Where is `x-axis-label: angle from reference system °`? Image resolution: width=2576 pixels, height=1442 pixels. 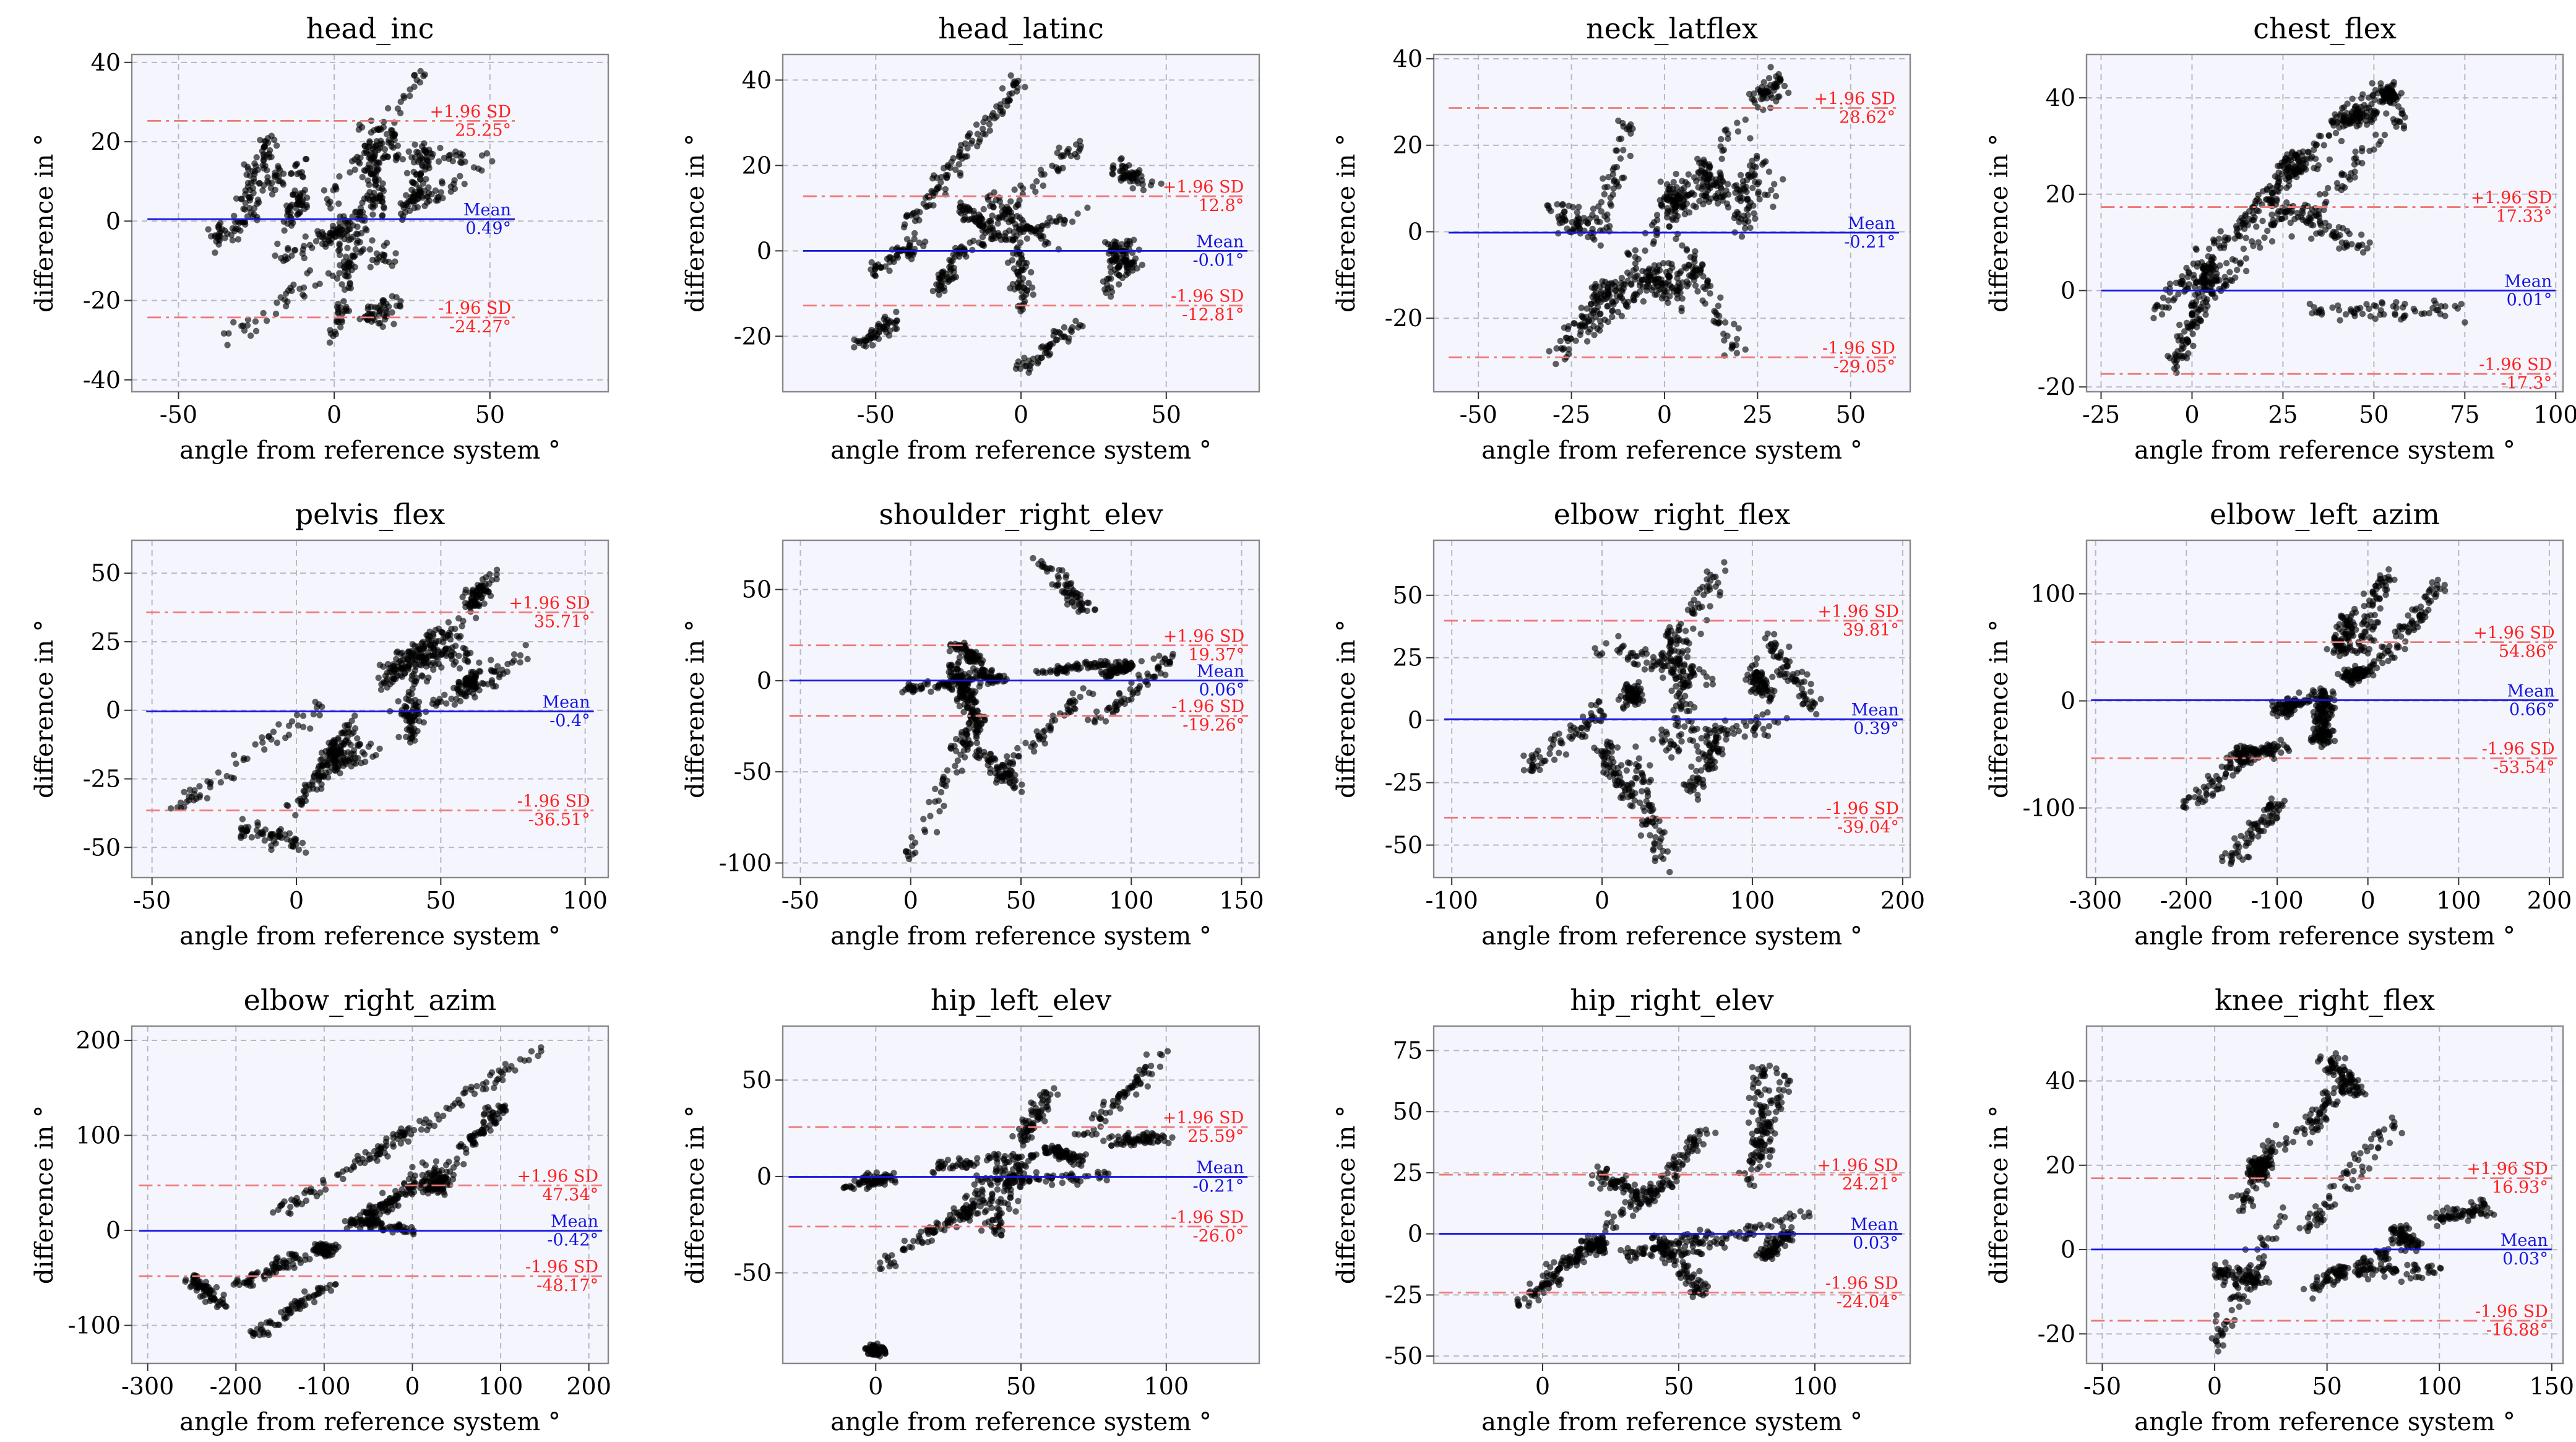
x-axis-label: angle from reference system ° is located at coordinates (1672, 450).